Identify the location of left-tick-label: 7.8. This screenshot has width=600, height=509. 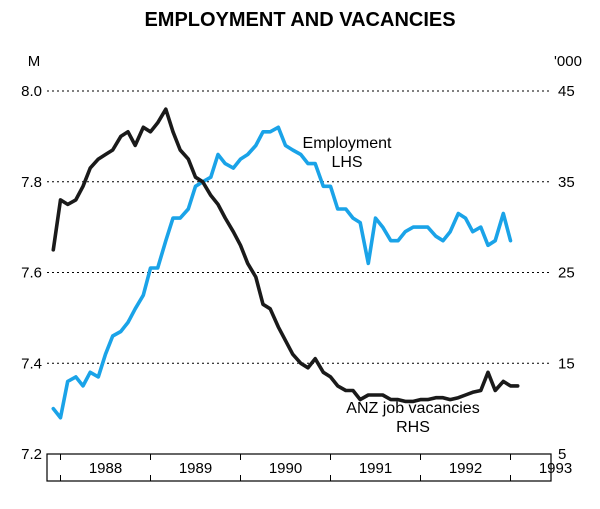
(31, 182).